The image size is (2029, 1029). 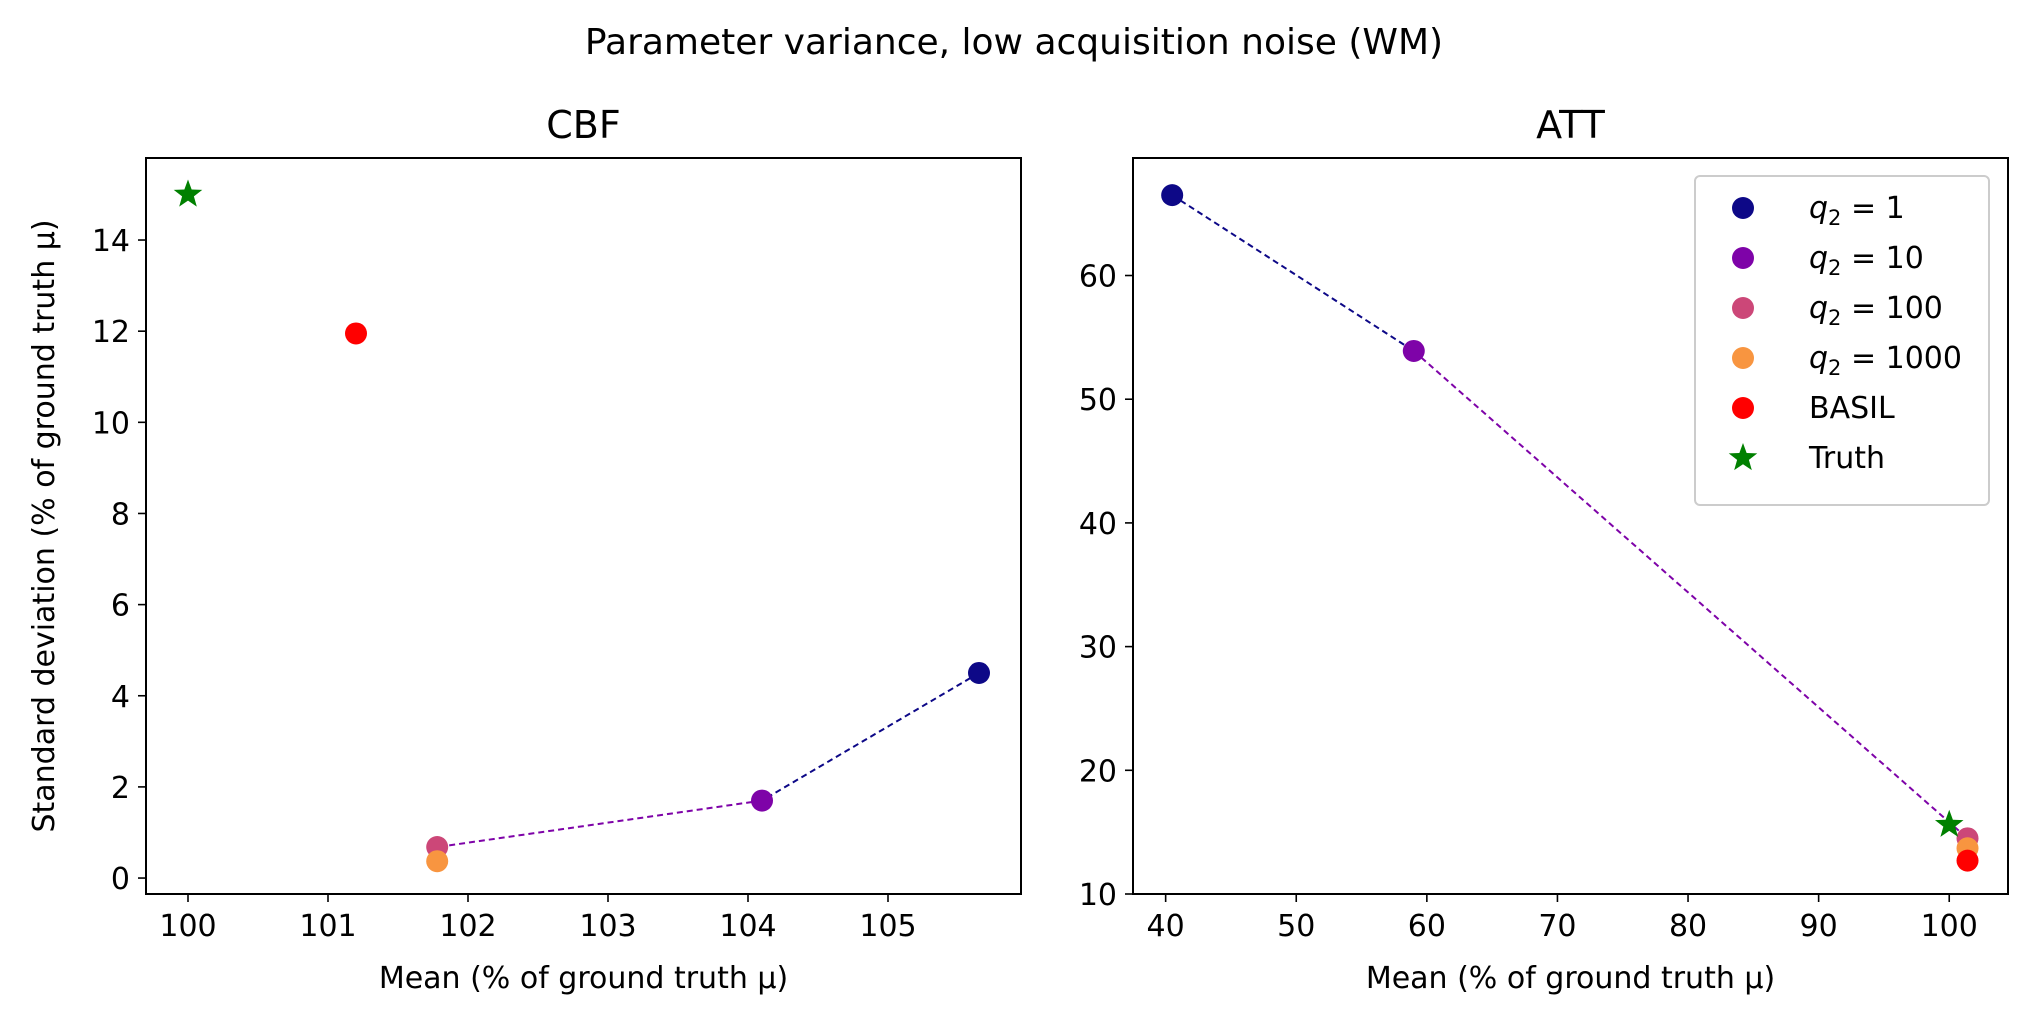 I want to click on x-tick-label: 40, so click(x=1166, y=926).